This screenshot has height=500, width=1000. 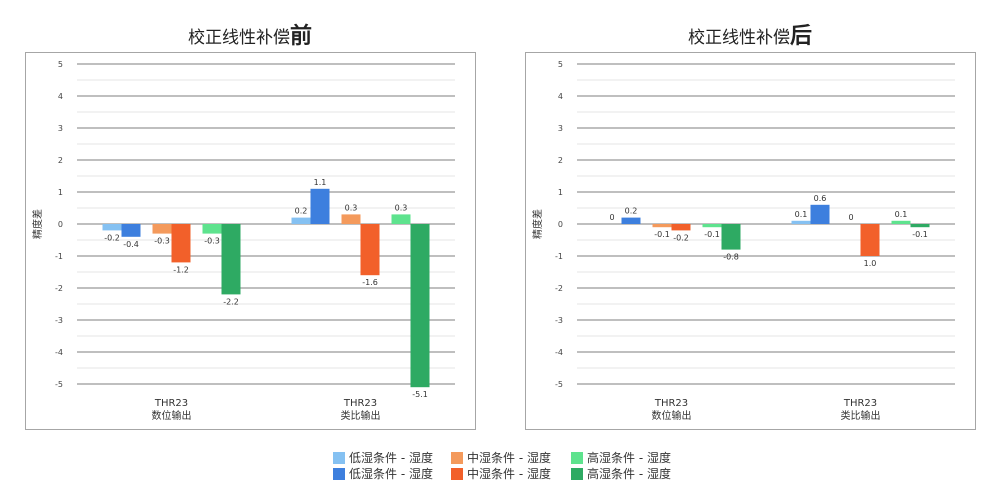 What do you see at coordinates (850, 217) in the screenshot?
I see `data-label: 0` at bounding box center [850, 217].